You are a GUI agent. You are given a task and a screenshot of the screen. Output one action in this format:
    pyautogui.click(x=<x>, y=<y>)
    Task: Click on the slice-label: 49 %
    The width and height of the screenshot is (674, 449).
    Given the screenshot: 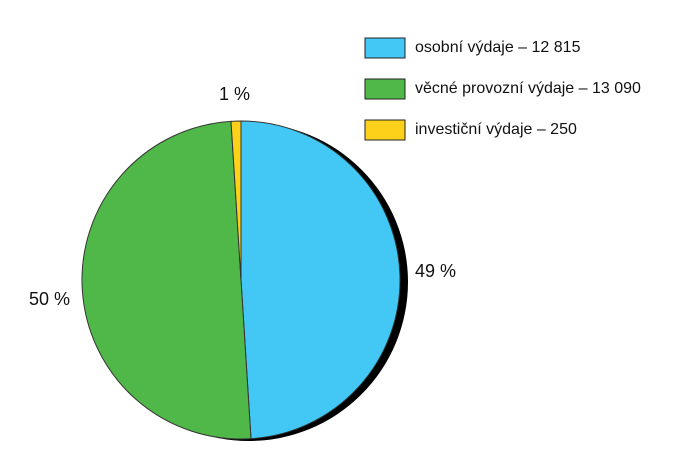 What is the action you would take?
    pyautogui.click(x=435, y=271)
    